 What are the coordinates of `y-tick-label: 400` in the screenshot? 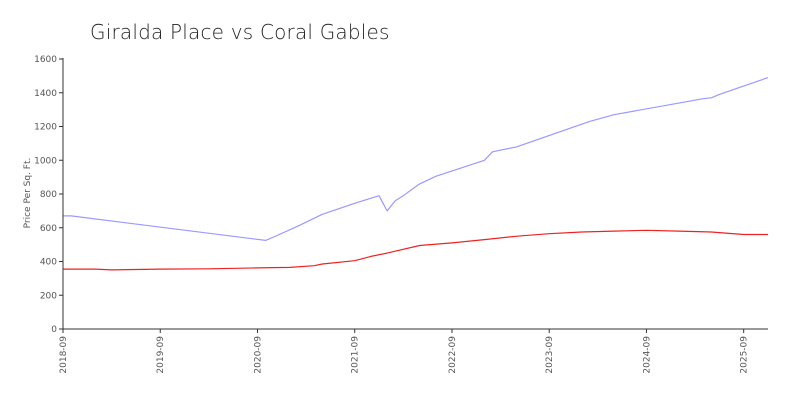 It's located at (48, 263).